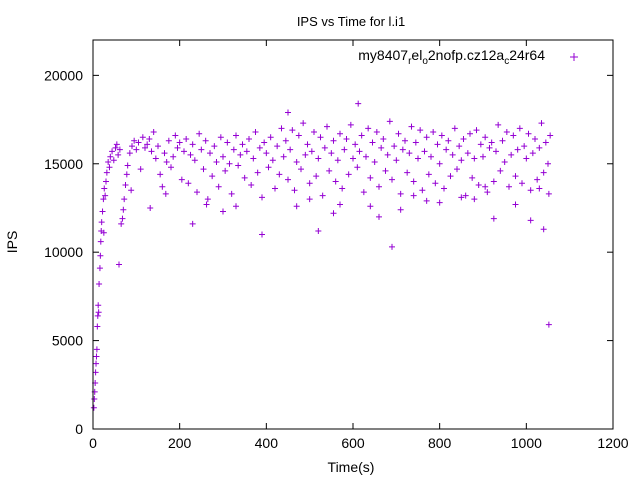 Image resolution: width=640 pixels, height=480 pixels. What do you see at coordinates (612, 443) in the screenshot?
I see `x-tick-label: 1200` at bounding box center [612, 443].